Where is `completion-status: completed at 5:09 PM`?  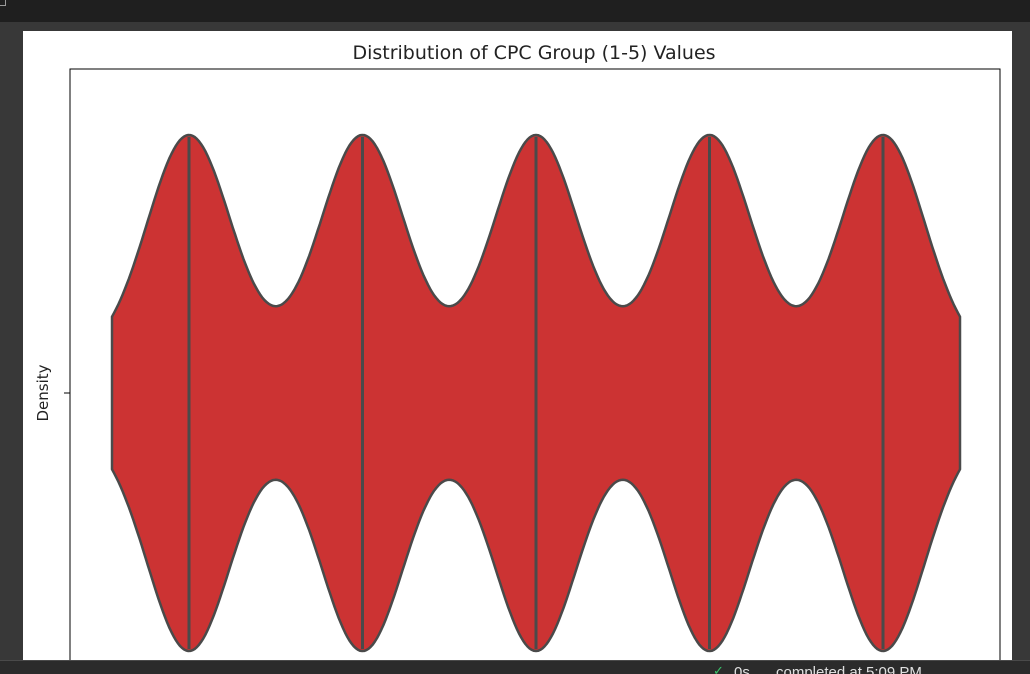 completion-status: completed at 5:09 PM is located at coordinates (849, 669).